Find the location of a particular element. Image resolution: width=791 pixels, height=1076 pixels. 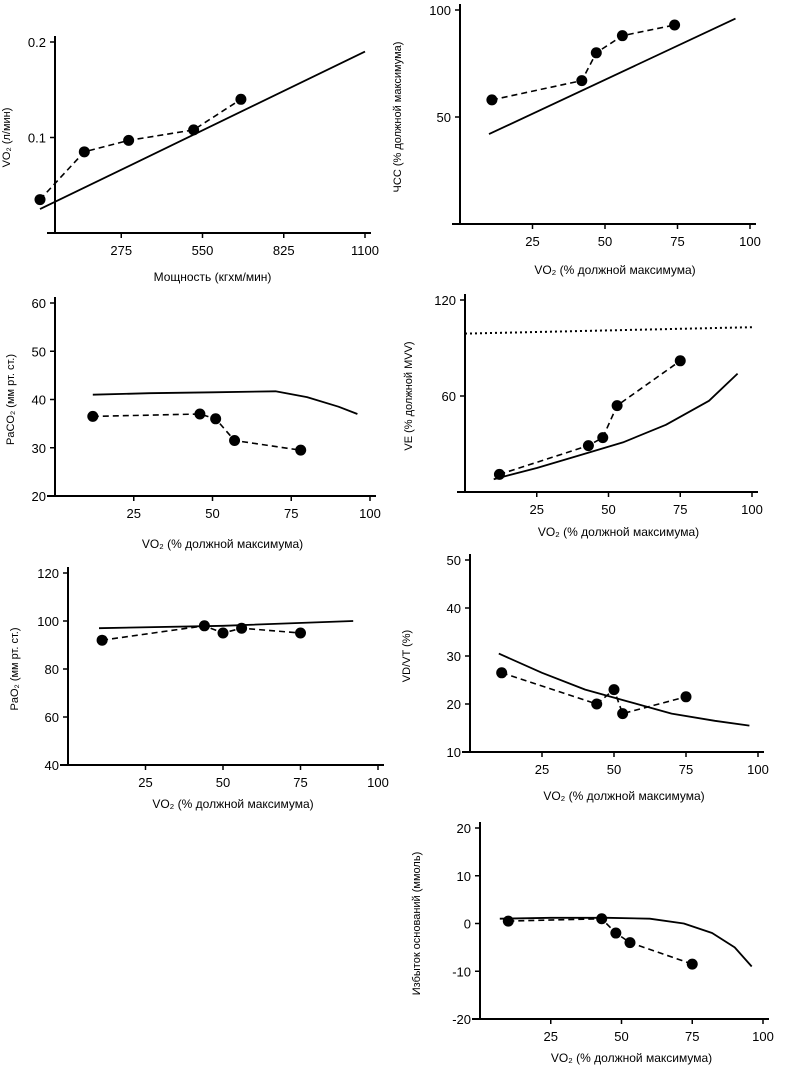

y-axis-label: VO₂ (л/мин) is located at coordinates (7, 138).